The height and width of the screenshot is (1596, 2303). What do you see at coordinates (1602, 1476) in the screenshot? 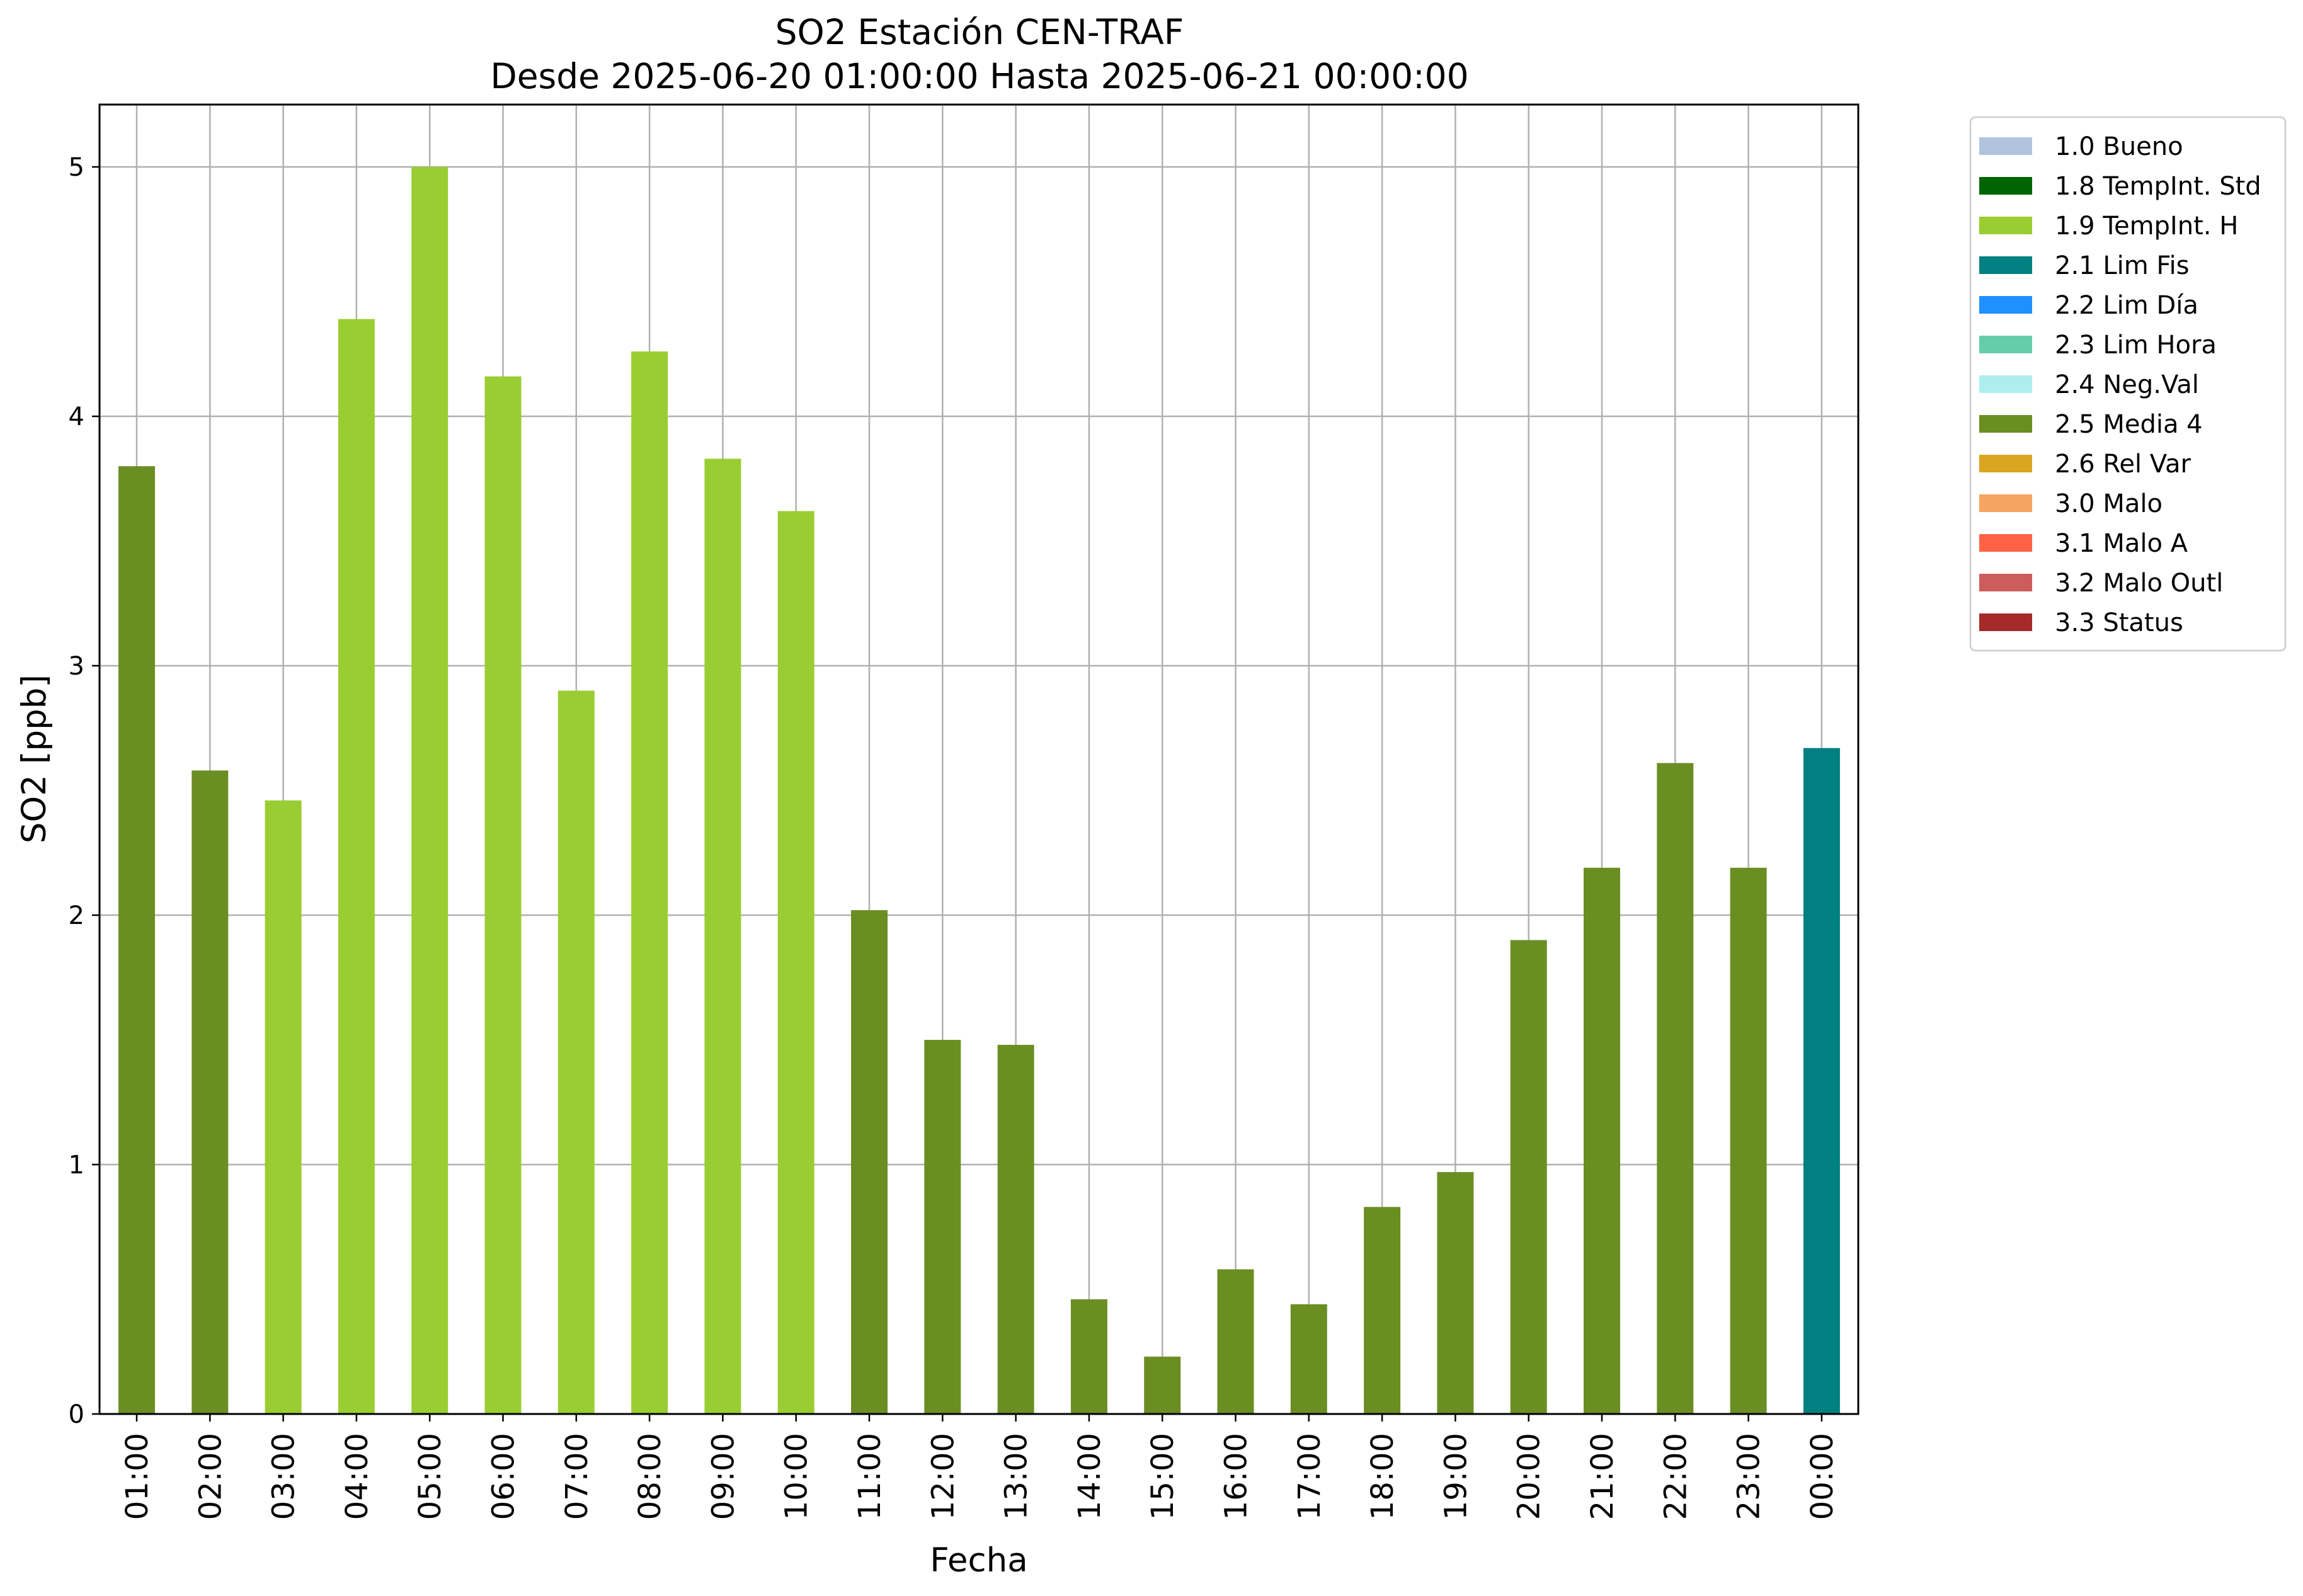
I see `x-tick-label: 21:00` at bounding box center [1602, 1476].